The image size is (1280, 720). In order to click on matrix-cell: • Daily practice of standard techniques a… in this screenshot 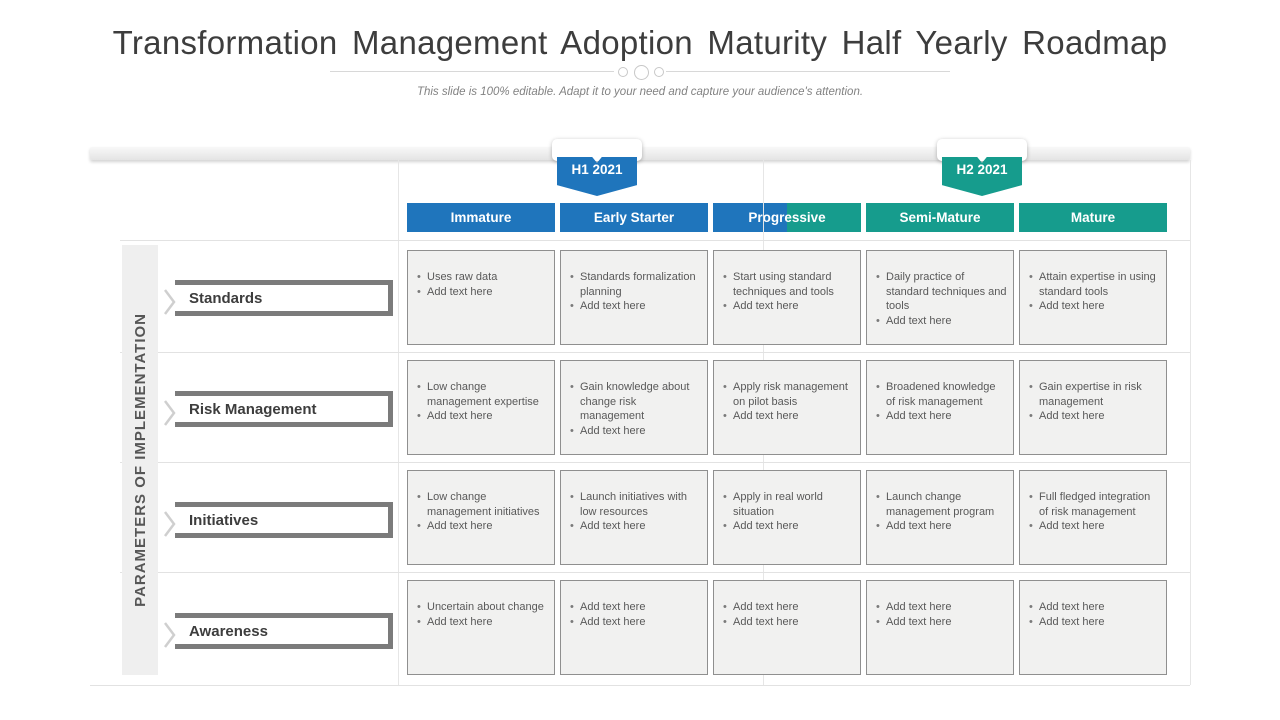, I will do `click(940, 297)`.